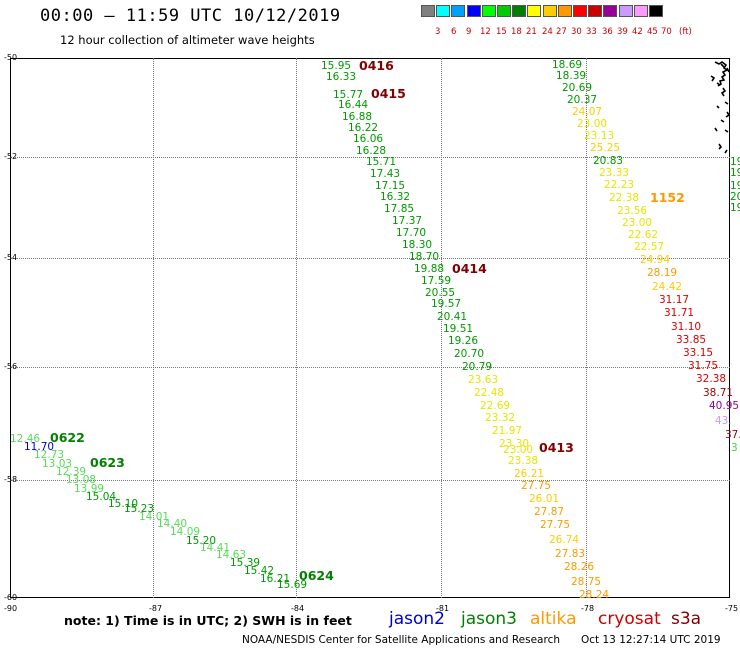 Image resolution: width=740 pixels, height=650 pixels. Describe the element at coordinates (483, 380) in the screenshot. I see `swh-value: 23.63` at that location.